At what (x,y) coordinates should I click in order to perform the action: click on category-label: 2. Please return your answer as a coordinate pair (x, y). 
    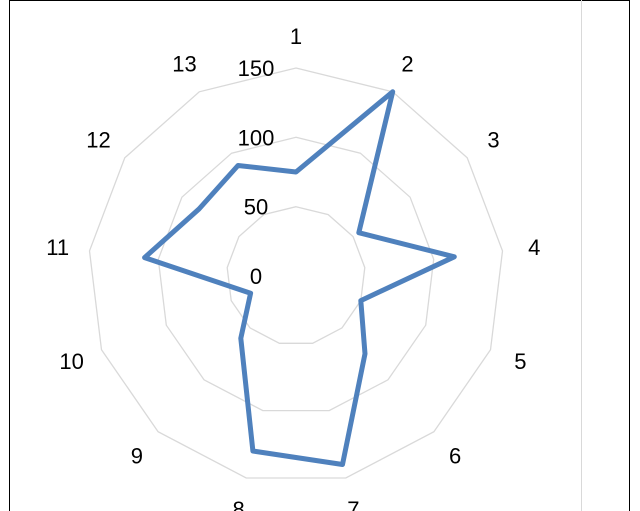
    Looking at the image, I should click on (407, 64).